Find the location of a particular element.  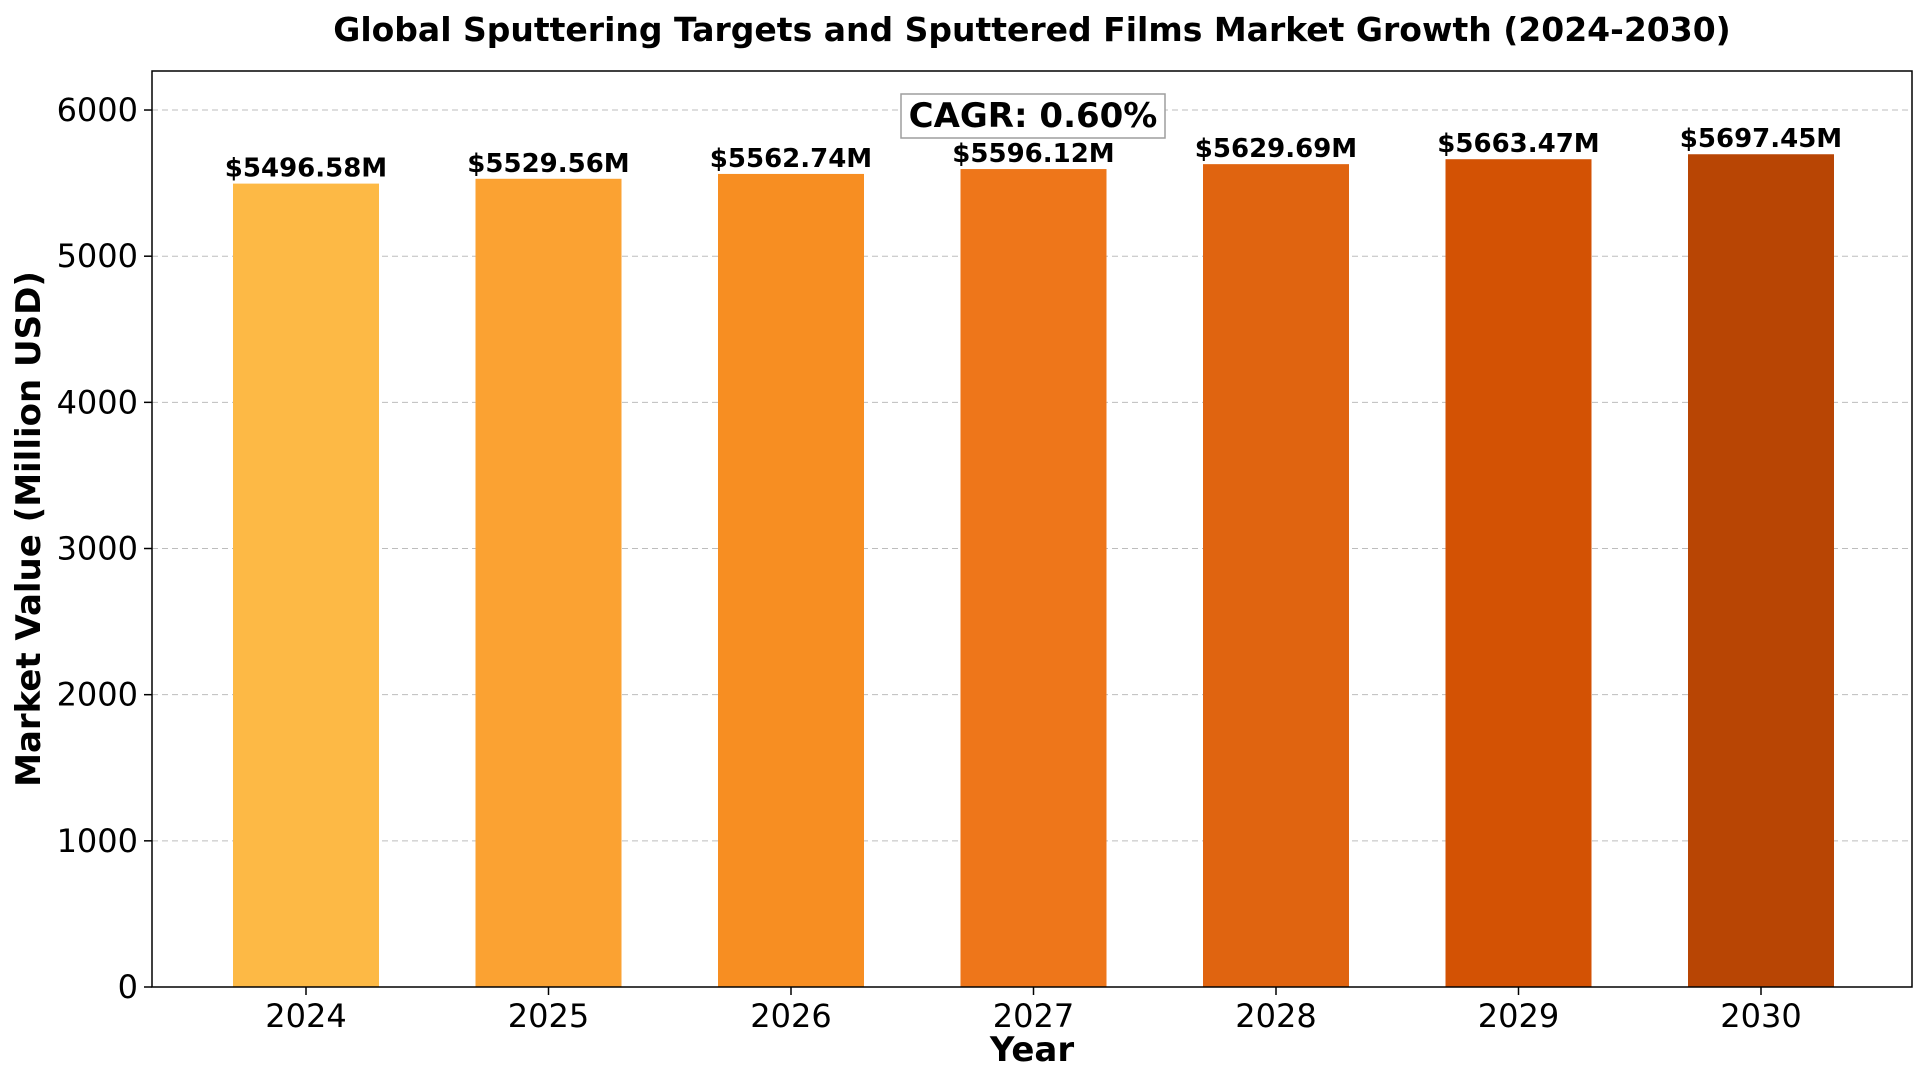

x-tick-label-2028: 2028 is located at coordinates (1275, 1016).